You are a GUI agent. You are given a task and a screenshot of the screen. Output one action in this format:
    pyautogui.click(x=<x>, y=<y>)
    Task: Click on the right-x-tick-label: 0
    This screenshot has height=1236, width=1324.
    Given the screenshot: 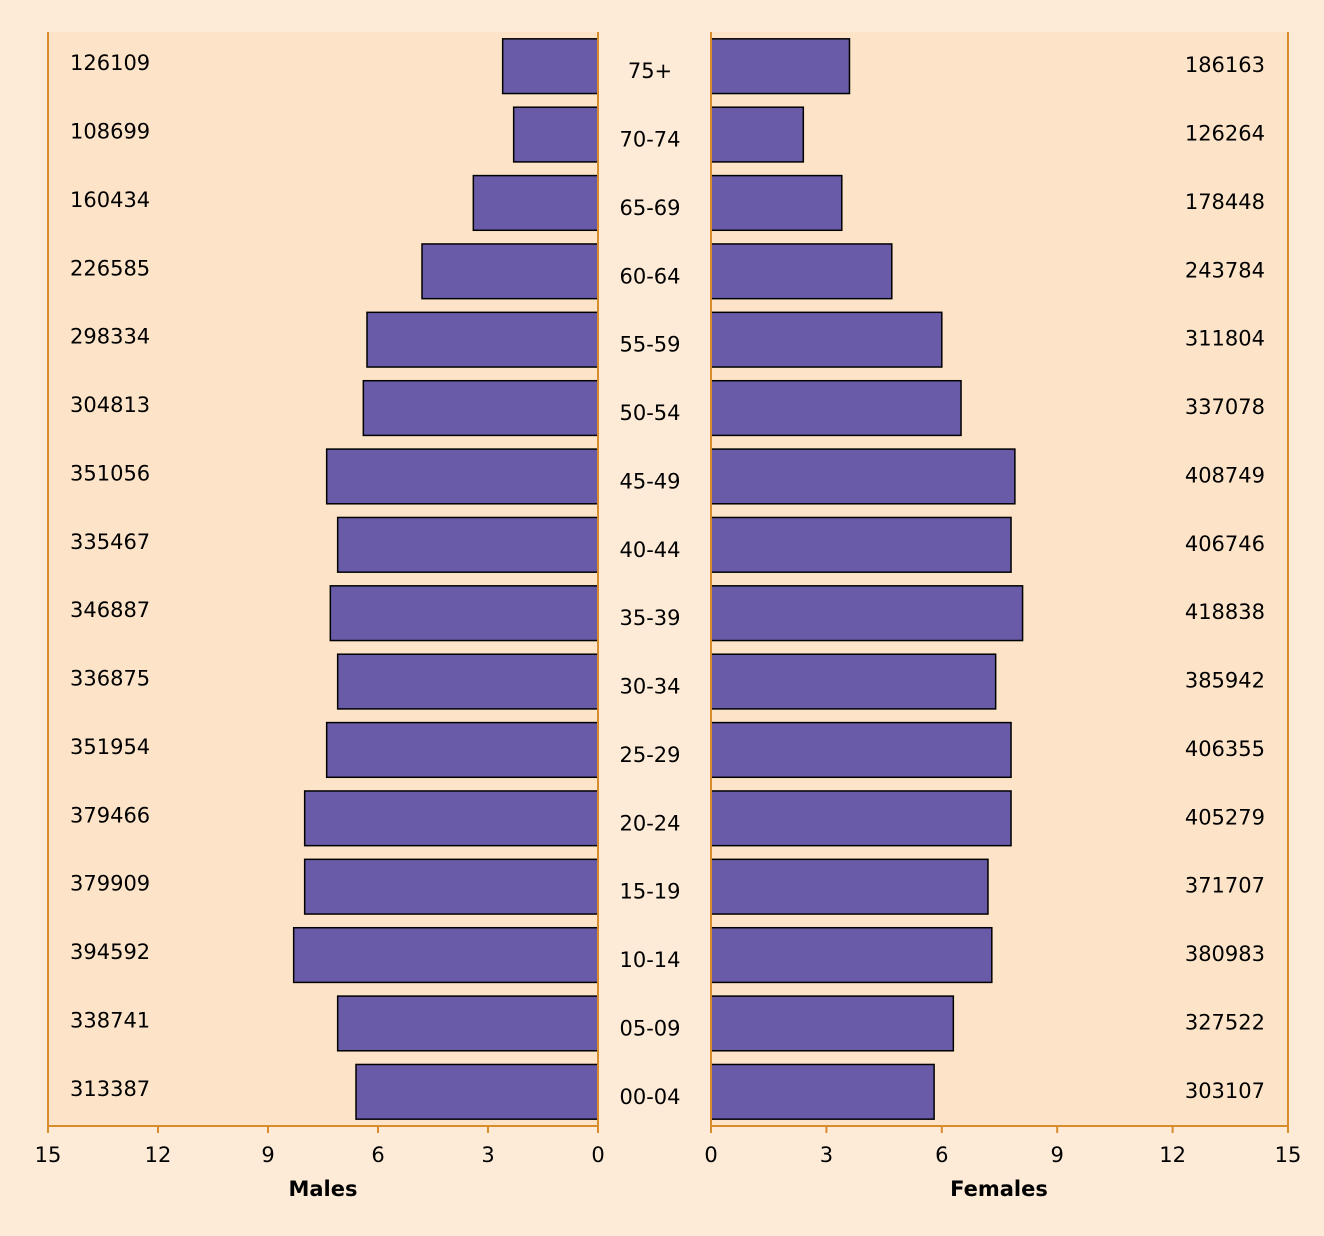 What is the action you would take?
    pyautogui.click(x=710, y=1155)
    